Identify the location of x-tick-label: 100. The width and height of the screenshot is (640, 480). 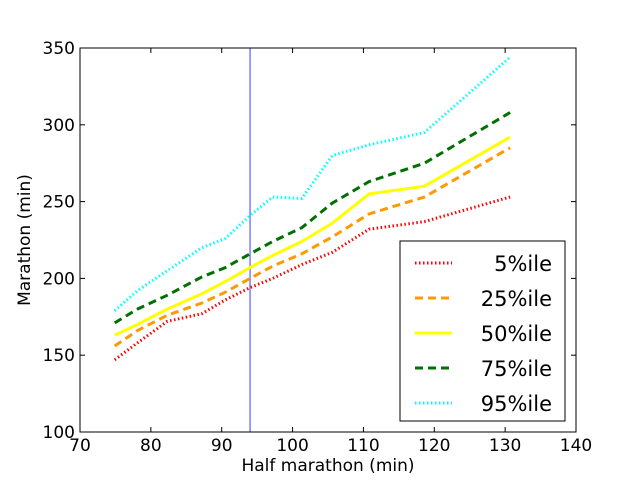
(292, 446).